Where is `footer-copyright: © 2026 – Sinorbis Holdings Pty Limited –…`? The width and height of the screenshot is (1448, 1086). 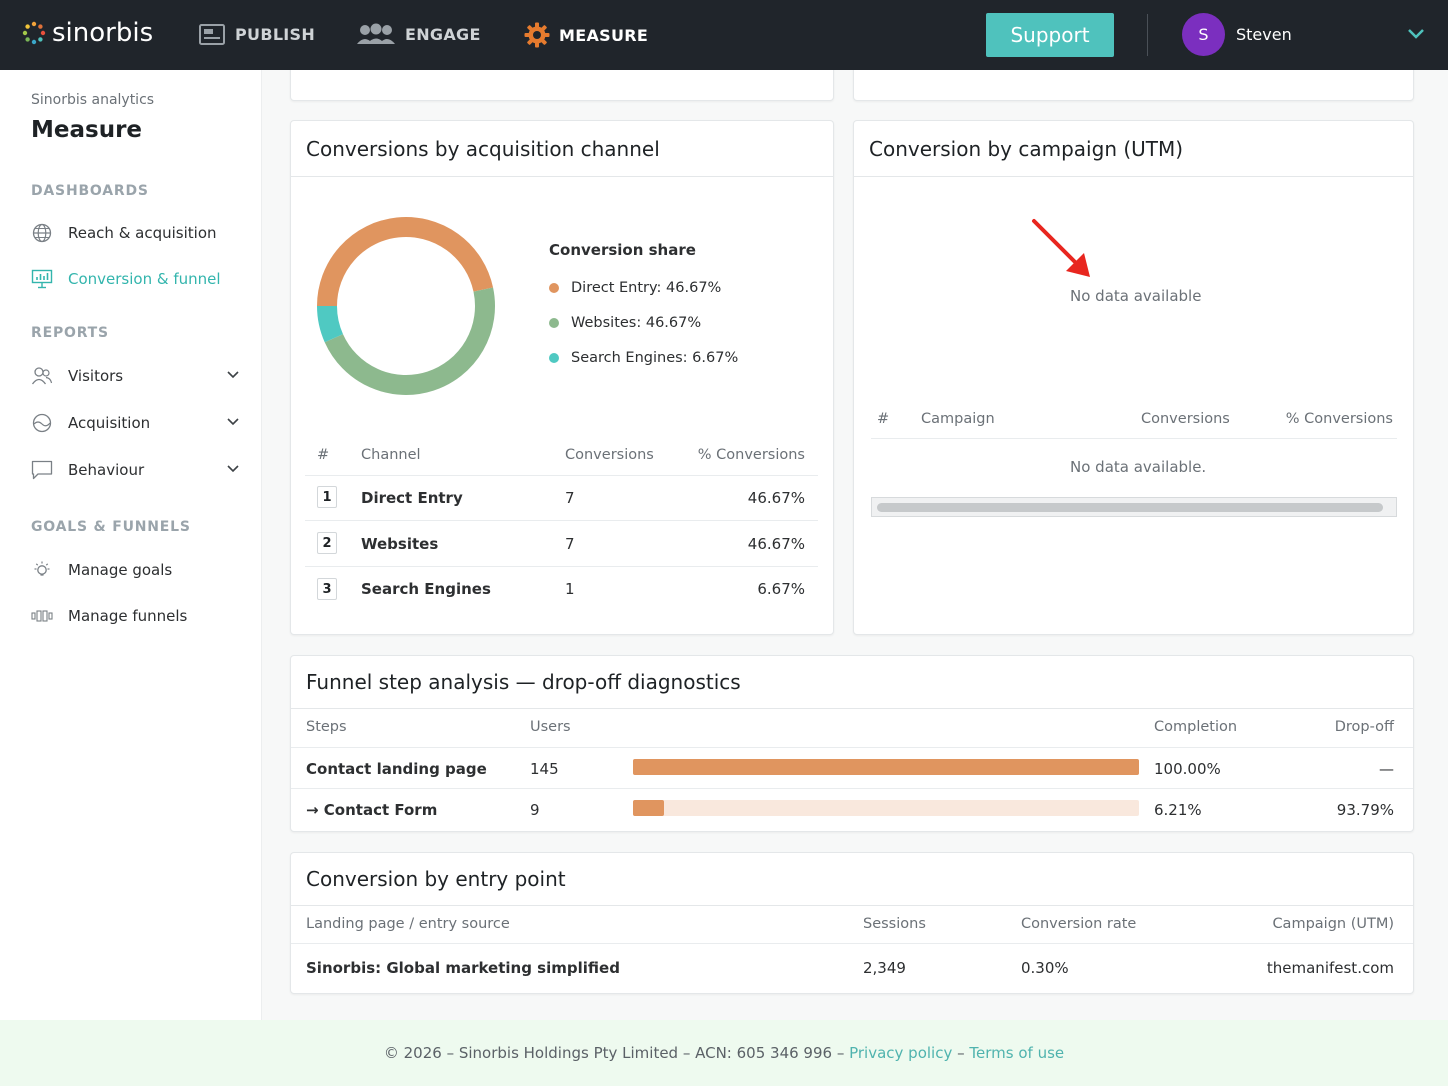 footer-copyright: © 2026 – Sinorbis Holdings Pty Limited –… is located at coordinates (614, 1053).